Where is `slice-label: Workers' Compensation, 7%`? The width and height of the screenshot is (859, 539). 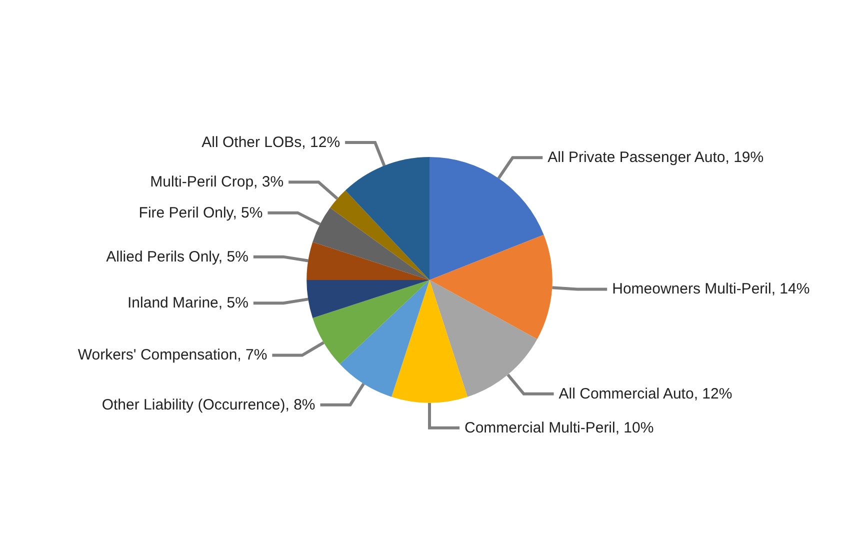
slice-label: Workers' Compensation, 7% is located at coordinates (173, 355).